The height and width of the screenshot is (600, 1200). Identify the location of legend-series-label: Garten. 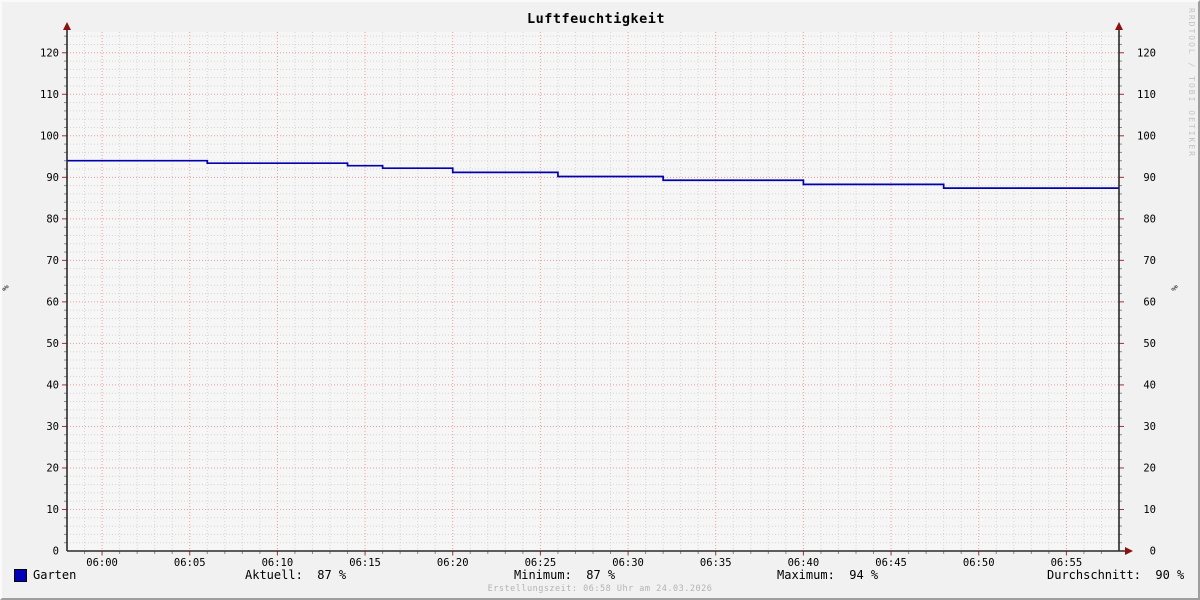
(55, 575).